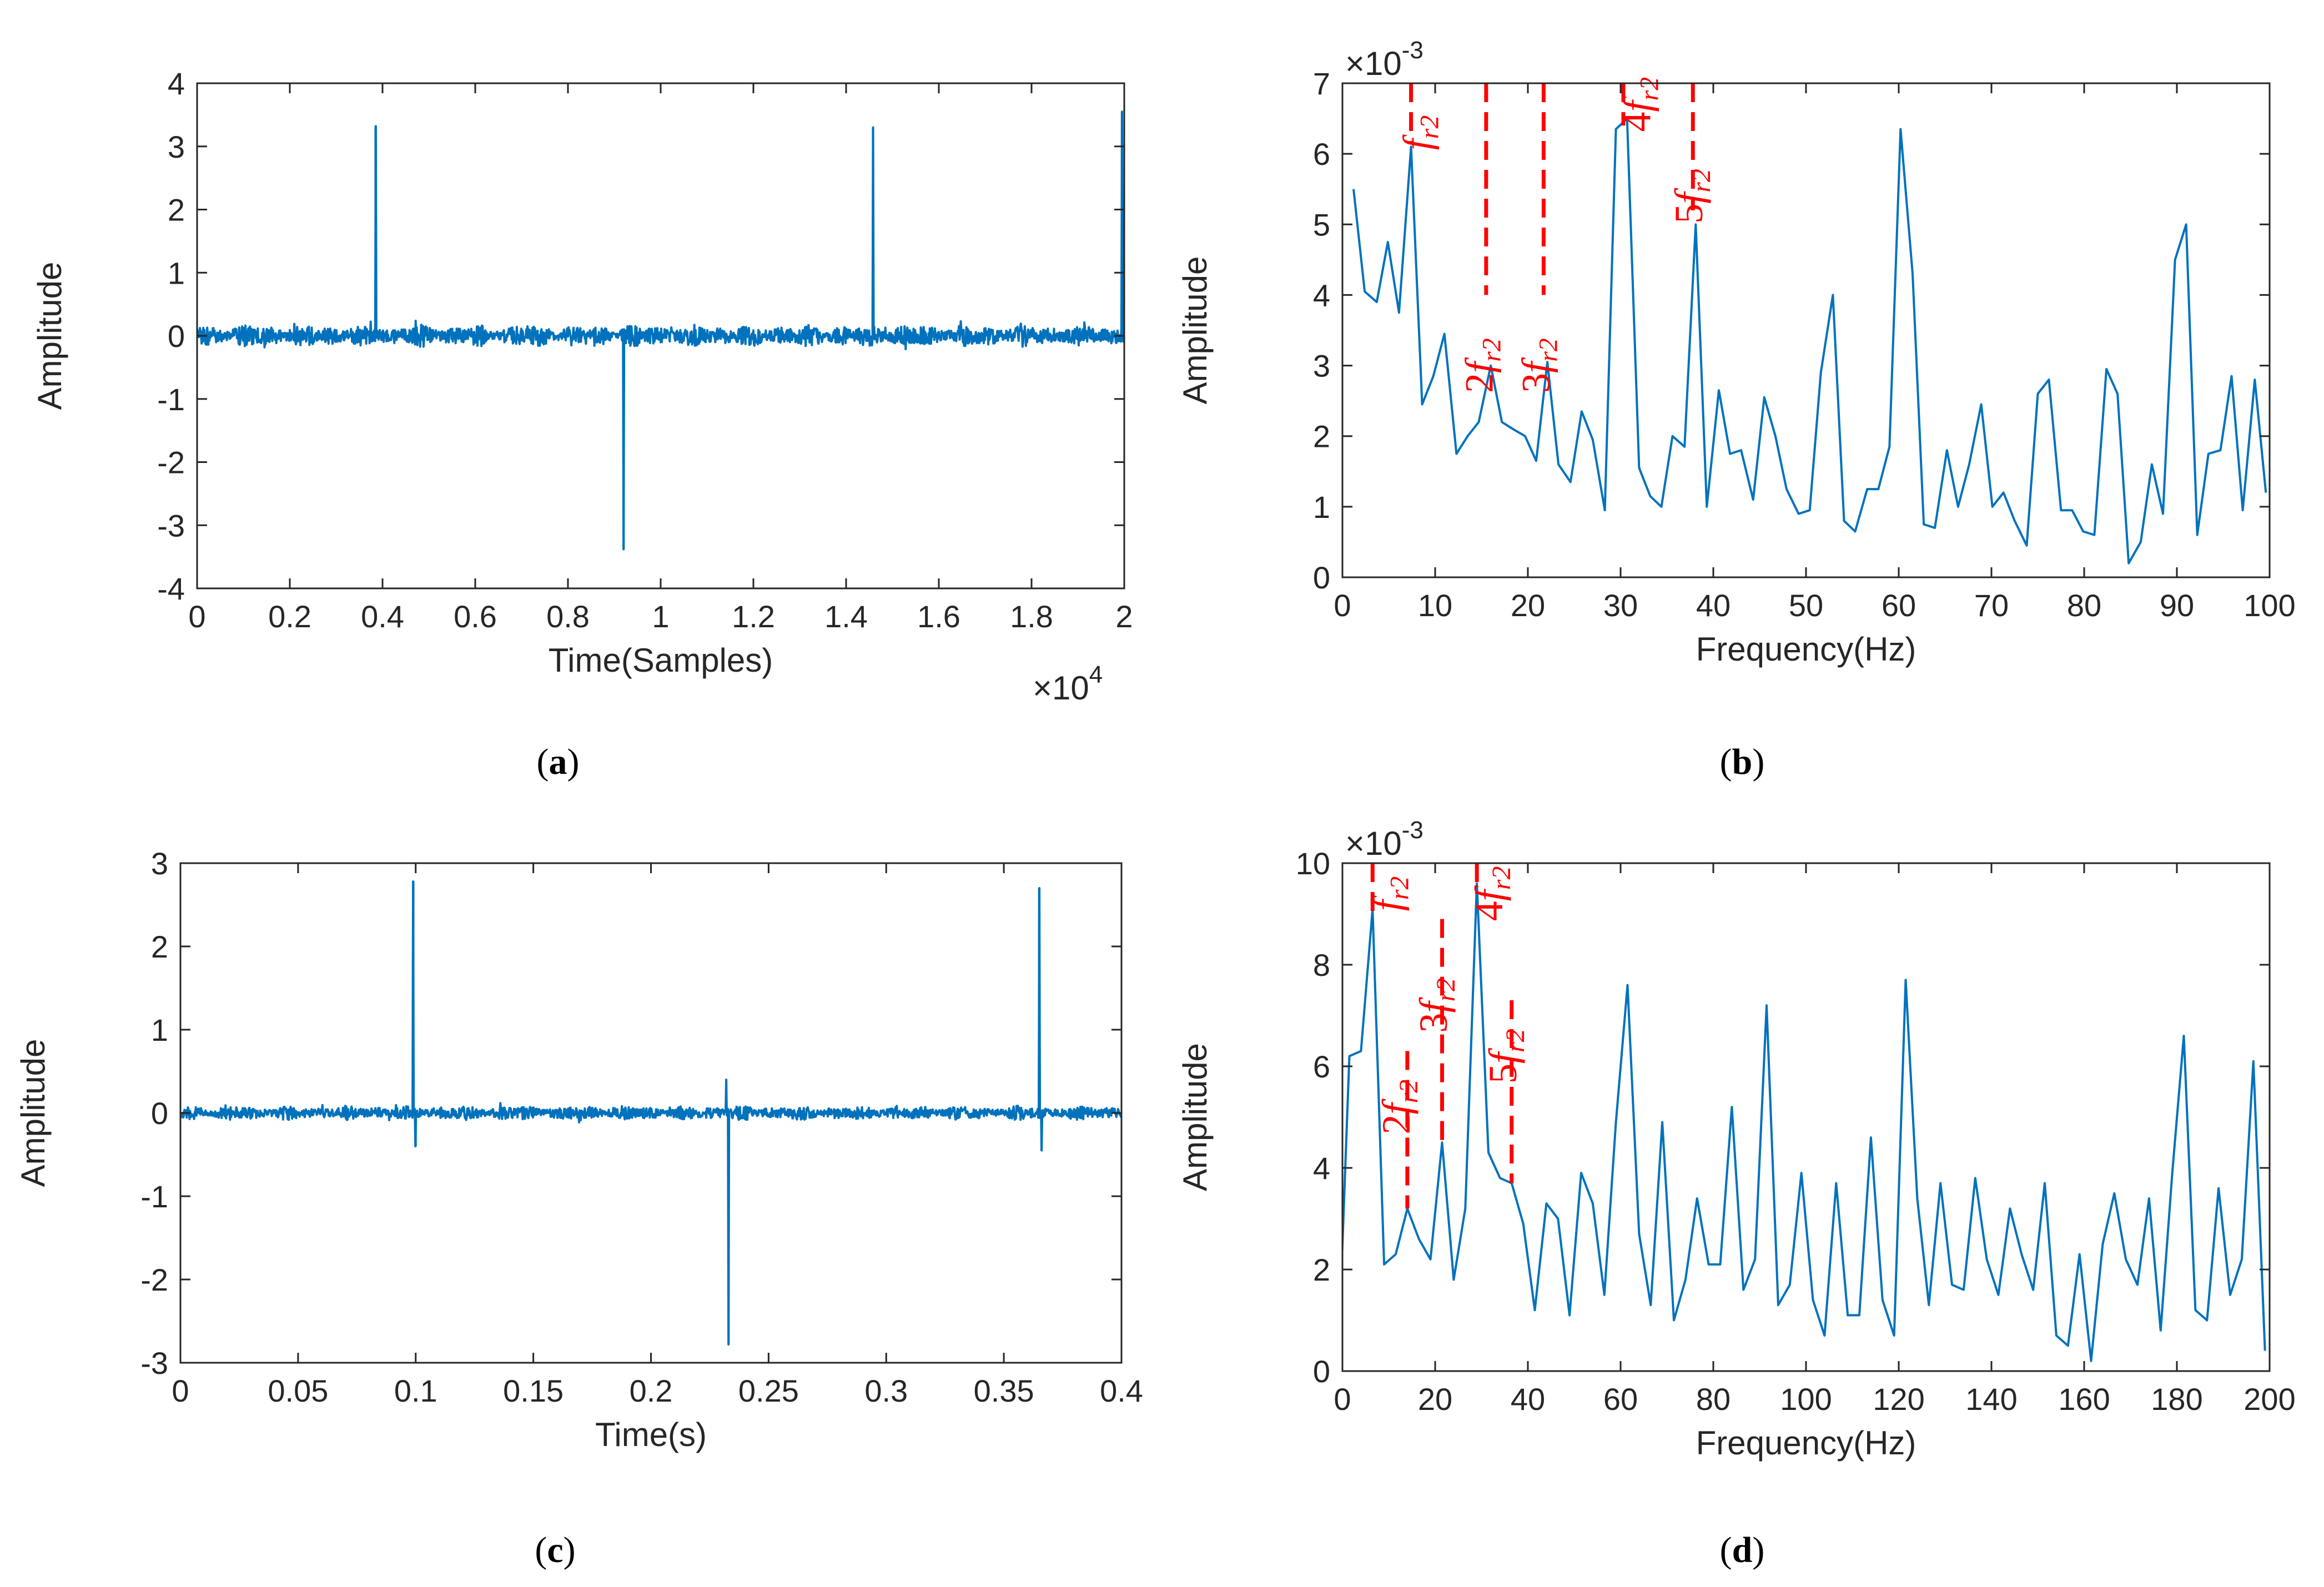 The height and width of the screenshot is (1587, 2324). I want to click on series-line-c, so click(650, 1113).